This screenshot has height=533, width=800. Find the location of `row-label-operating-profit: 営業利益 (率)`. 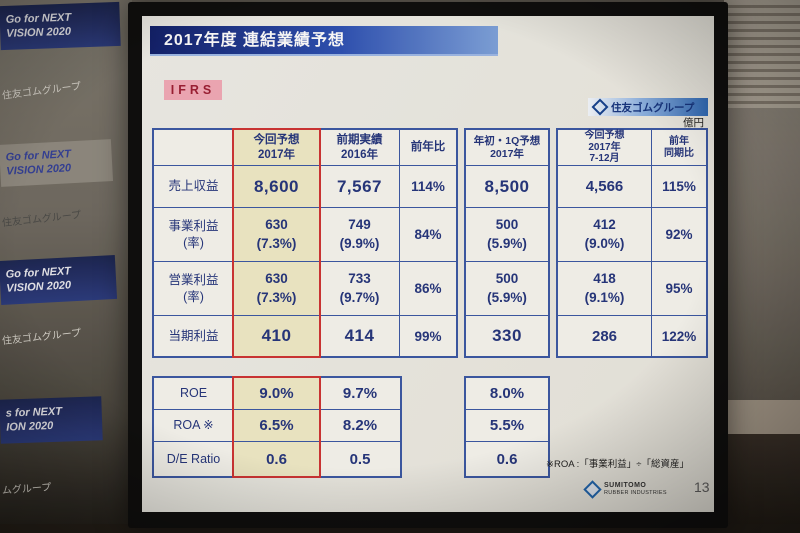

row-label-operating-profit: 営業利益 (率) is located at coordinates (194, 289).